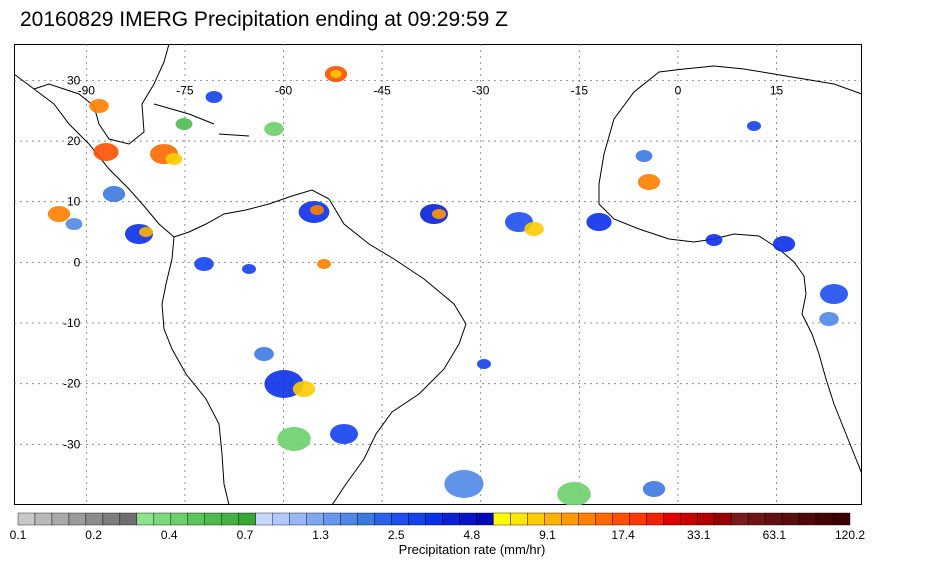 The height and width of the screenshot is (571, 944). Describe the element at coordinates (472, 549) in the screenshot. I see `colorbar-label: Precipitation rate (mm/hr)` at that location.